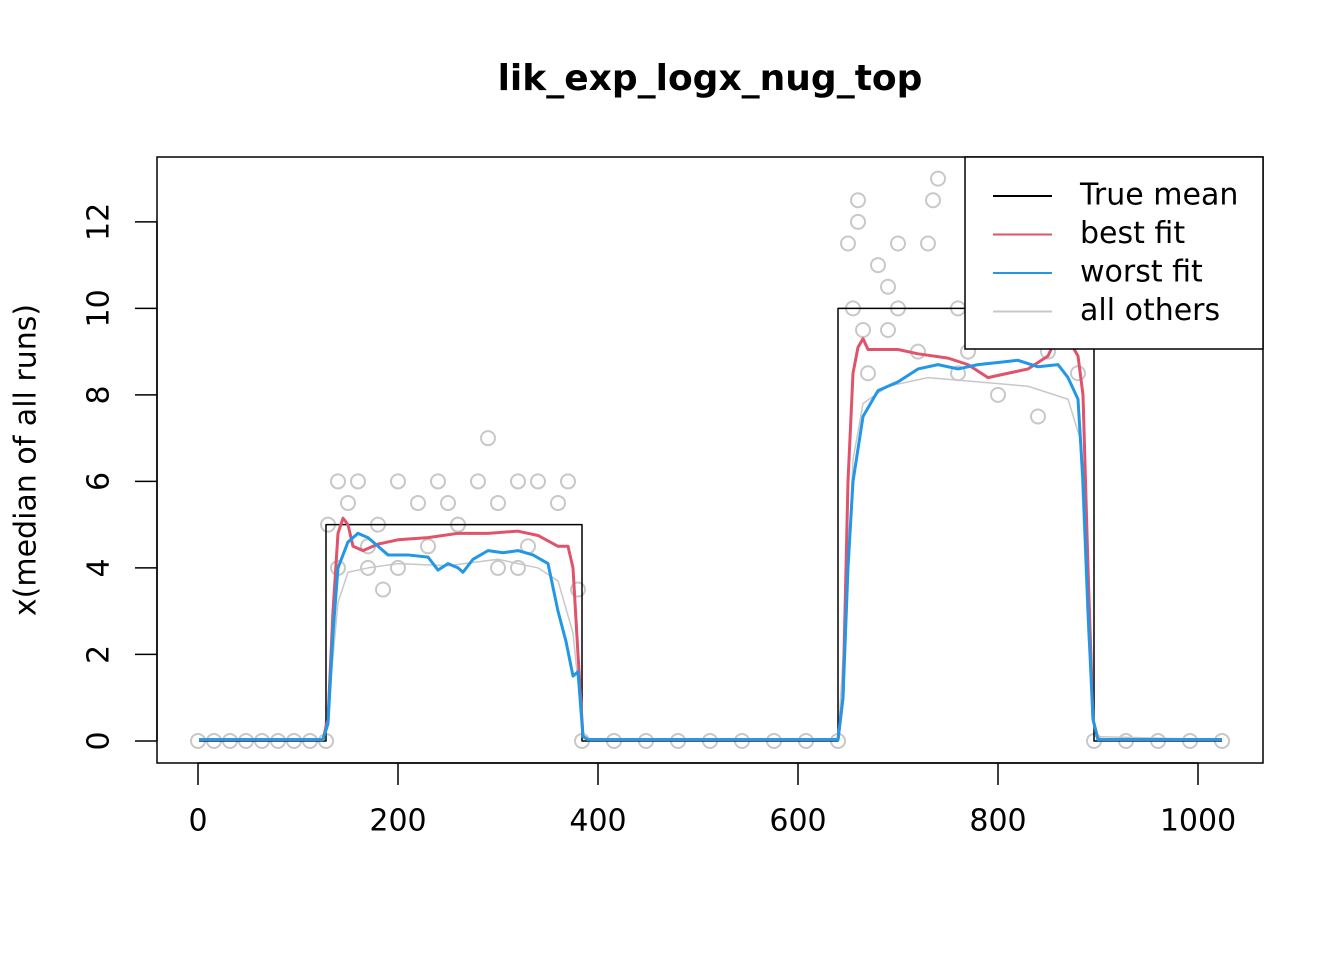 This screenshot has width=1344, height=960. What do you see at coordinates (1158, 195) in the screenshot?
I see `legend-label: True mean` at bounding box center [1158, 195].